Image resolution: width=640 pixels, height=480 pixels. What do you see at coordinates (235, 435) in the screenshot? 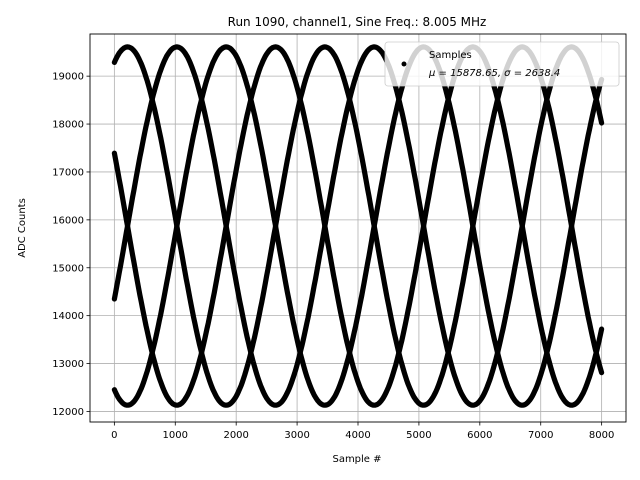
I see `x-tick-label: 2000` at bounding box center [235, 435].